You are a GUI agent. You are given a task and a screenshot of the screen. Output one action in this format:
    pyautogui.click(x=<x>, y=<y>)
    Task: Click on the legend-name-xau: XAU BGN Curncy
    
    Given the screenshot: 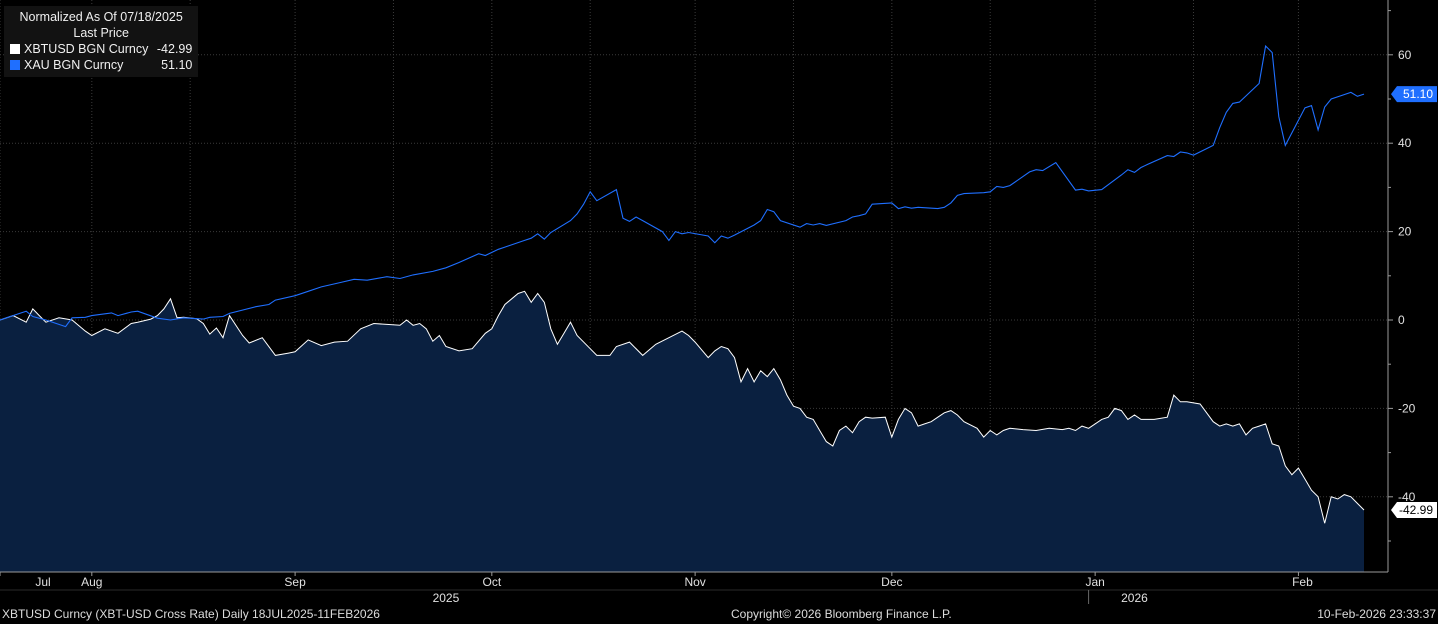 What is the action you would take?
    pyautogui.click(x=74, y=65)
    